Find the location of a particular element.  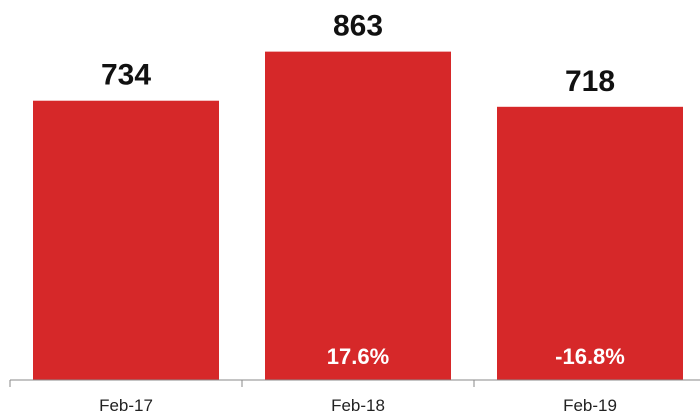

x-tick-label: Feb-18 is located at coordinates (358, 405).